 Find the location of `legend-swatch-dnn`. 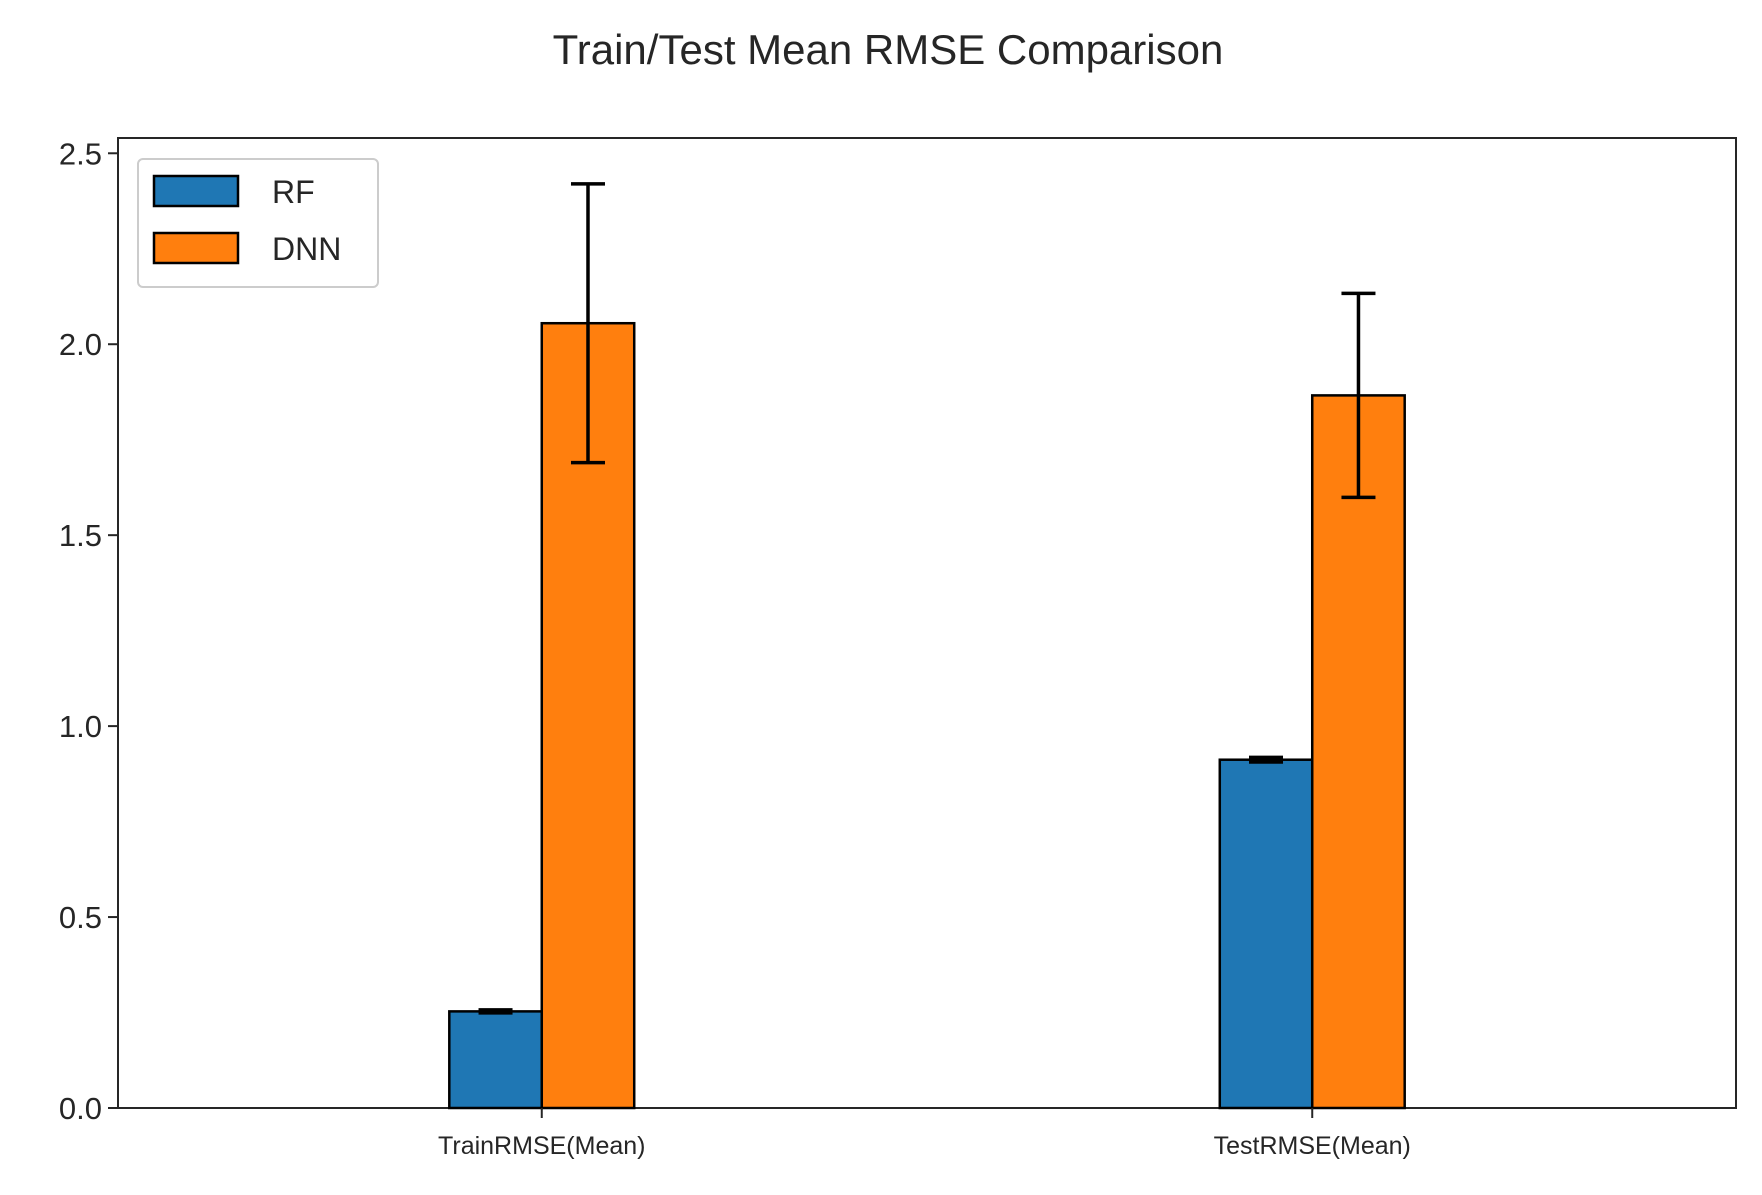

legend-swatch-dnn is located at coordinates (196, 248).